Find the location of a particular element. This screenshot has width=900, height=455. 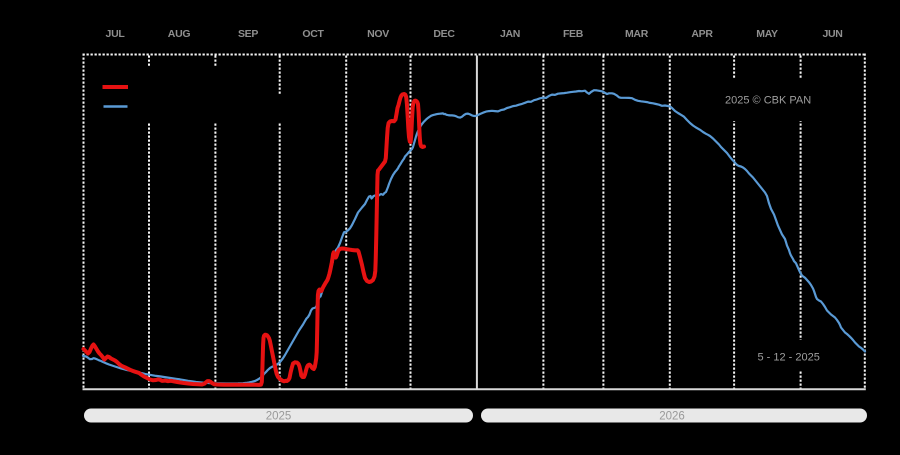

svg-text: JAN is located at coordinates (510, 34).